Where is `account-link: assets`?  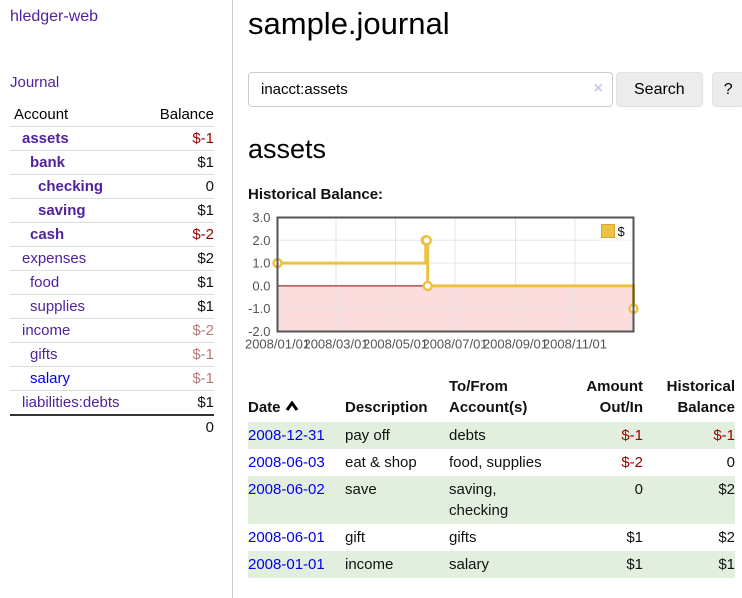
account-link: assets is located at coordinates (45, 138).